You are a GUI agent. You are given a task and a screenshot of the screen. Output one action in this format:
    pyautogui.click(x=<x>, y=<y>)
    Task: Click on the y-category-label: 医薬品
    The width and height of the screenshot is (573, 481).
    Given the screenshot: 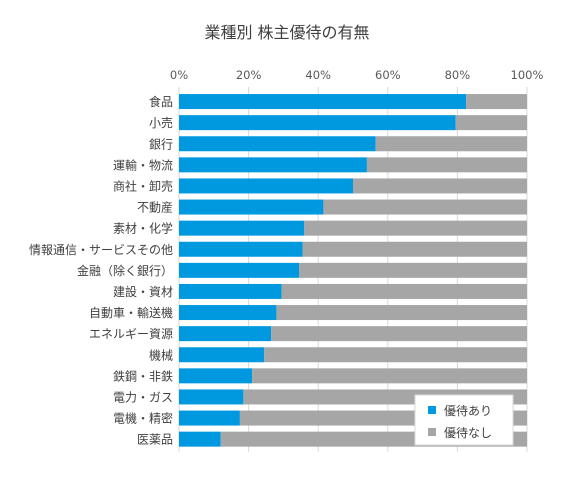 What is the action you would take?
    pyautogui.click(x=155, y=440)
    